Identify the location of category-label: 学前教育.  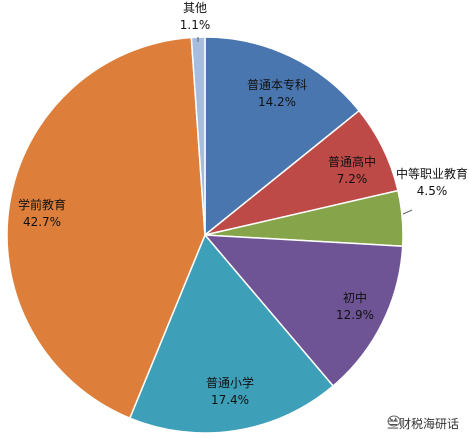
(41, 205).